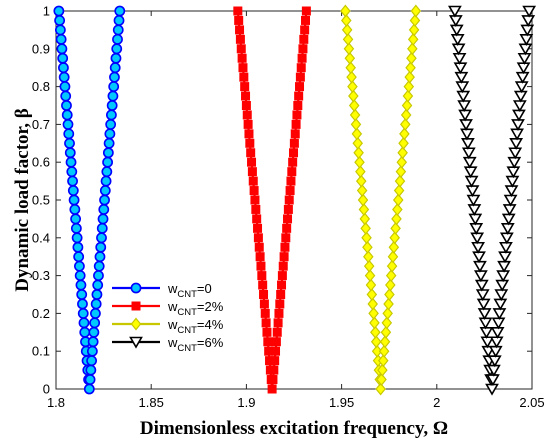 This screenshot has width=550, height=448. What do you see at coordinates (136, 342) in the screenshot?
I see `legend-marker` at bounding box center [136, 342].